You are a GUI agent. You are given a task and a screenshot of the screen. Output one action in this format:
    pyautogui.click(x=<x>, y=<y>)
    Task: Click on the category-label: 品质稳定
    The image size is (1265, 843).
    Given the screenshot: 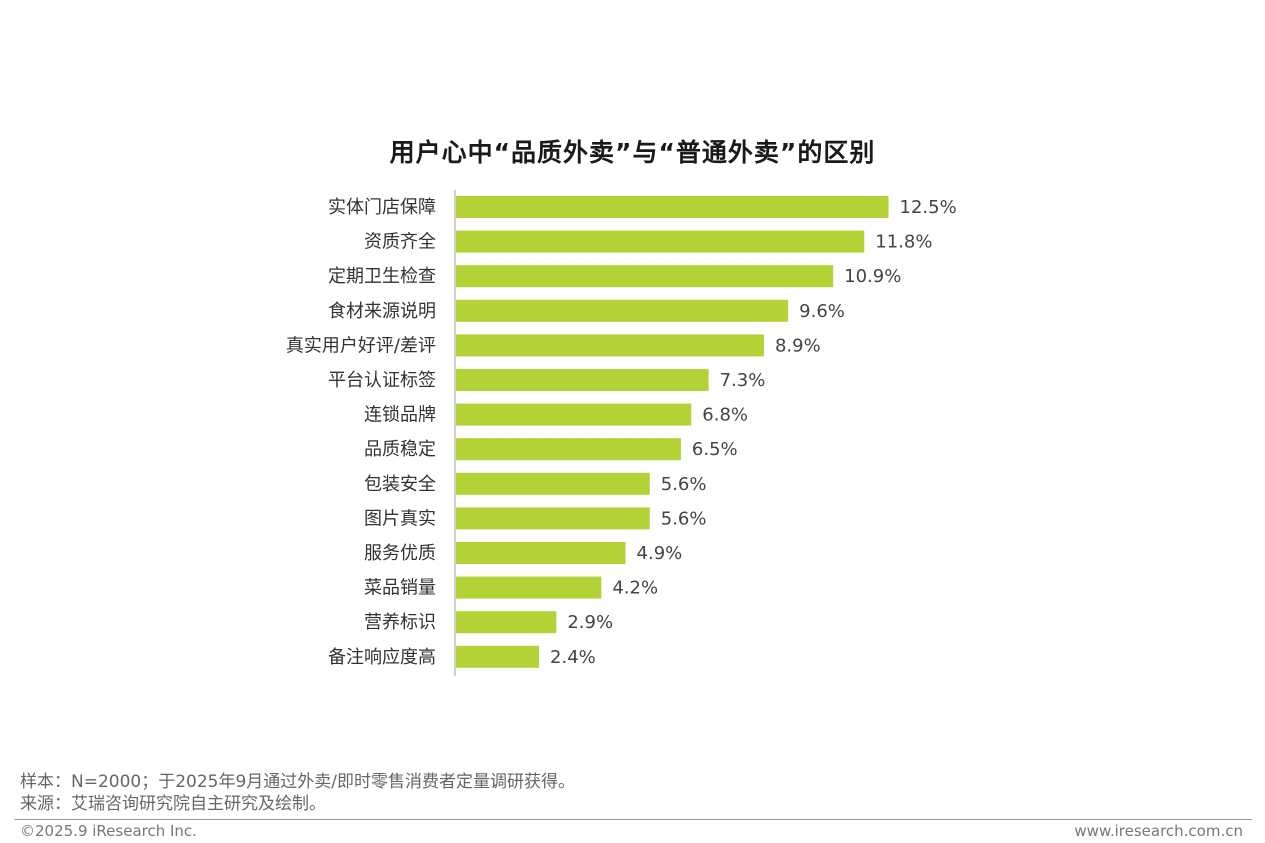 What is the action you would take?
    pyautogui.click(x=400, y=449)
    